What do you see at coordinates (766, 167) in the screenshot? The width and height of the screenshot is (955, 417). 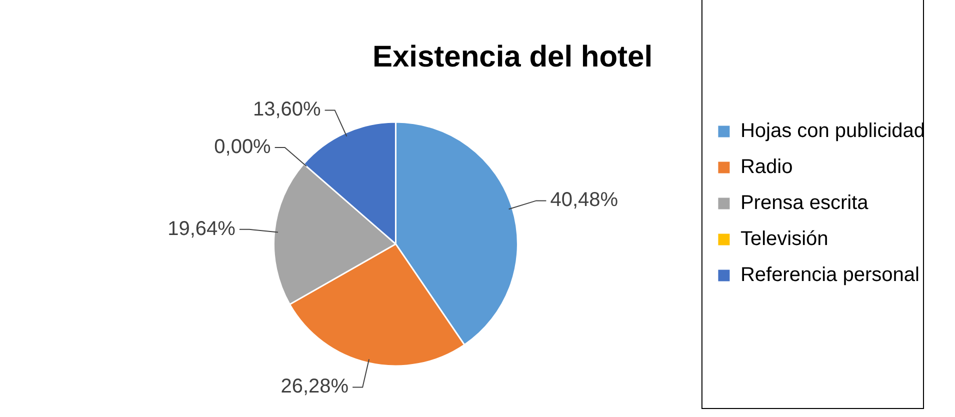 I see `legend-label: Radio` at bounding box center [766, 167].